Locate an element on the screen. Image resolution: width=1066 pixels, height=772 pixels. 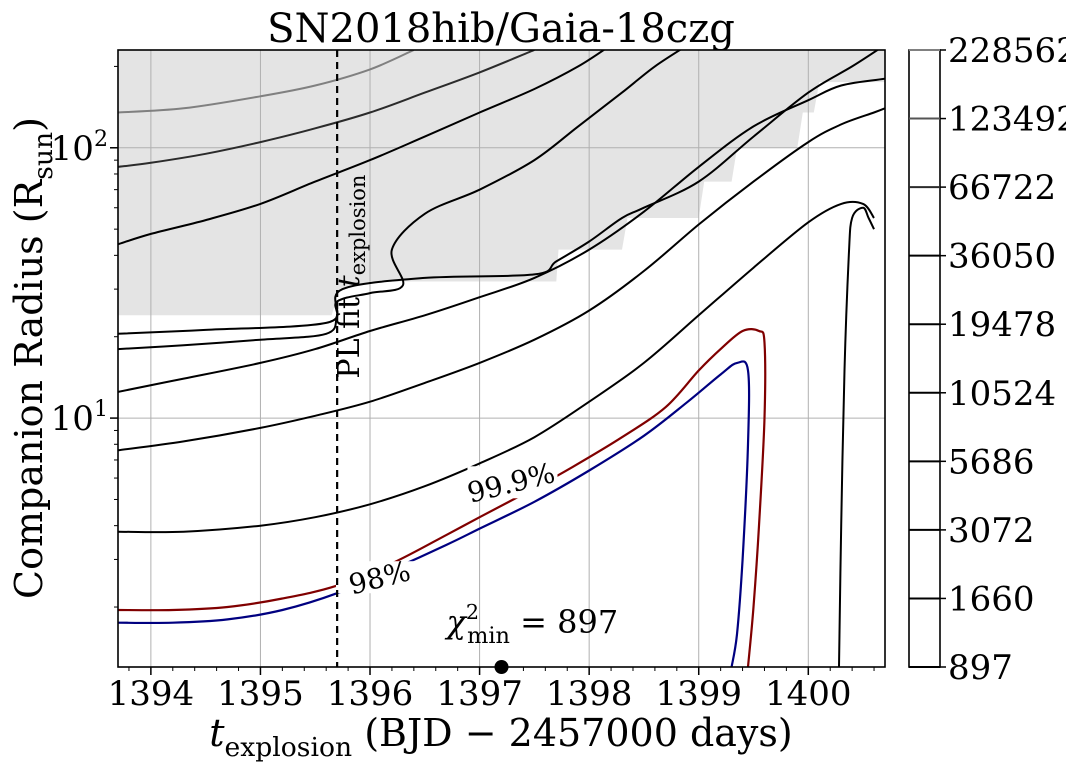
y-tick-label: 10¹ is located at coordinates (79, 417).